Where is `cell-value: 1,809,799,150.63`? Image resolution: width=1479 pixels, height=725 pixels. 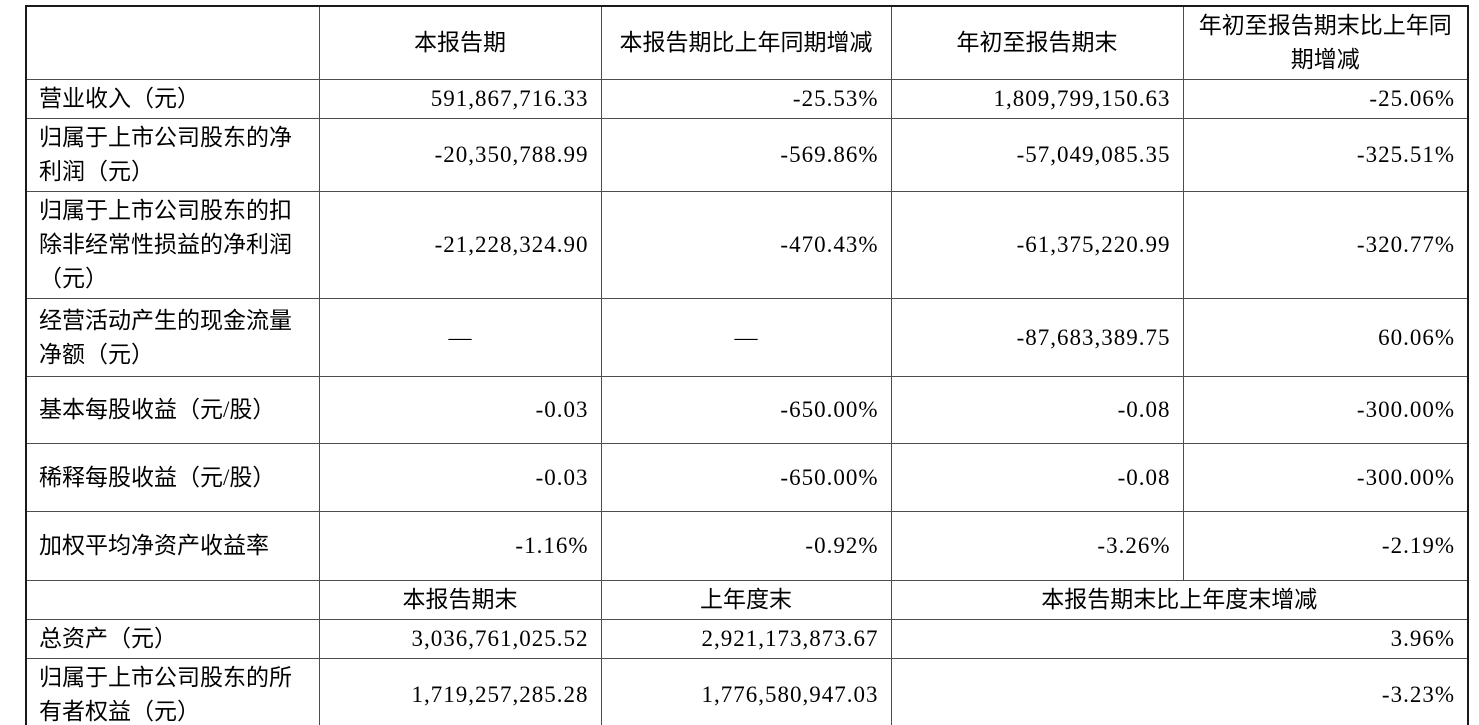 cell-value: 1,809,799,150.63 is located at coordinates (1037, 99).